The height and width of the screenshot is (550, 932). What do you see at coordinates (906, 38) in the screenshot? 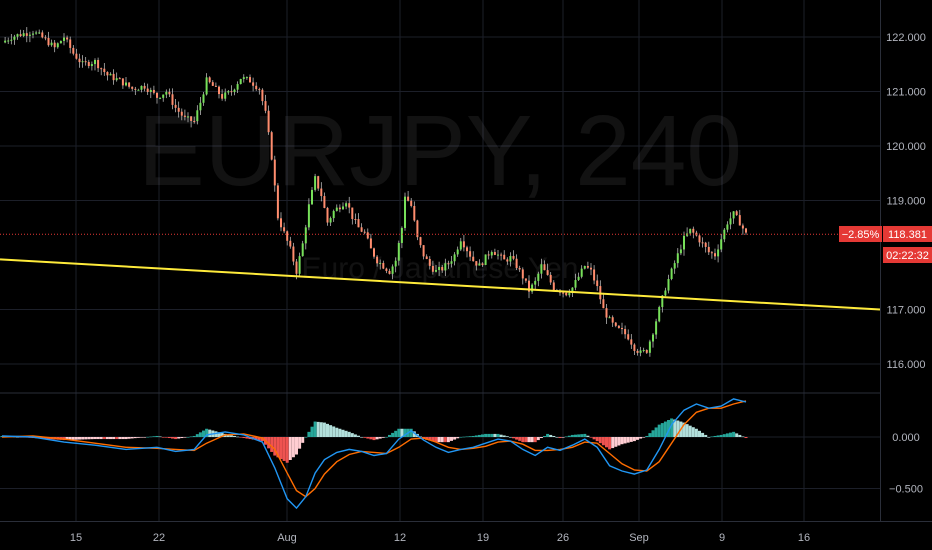
I see `price-tick-label: 122.000` at bounding box center [906, 38].